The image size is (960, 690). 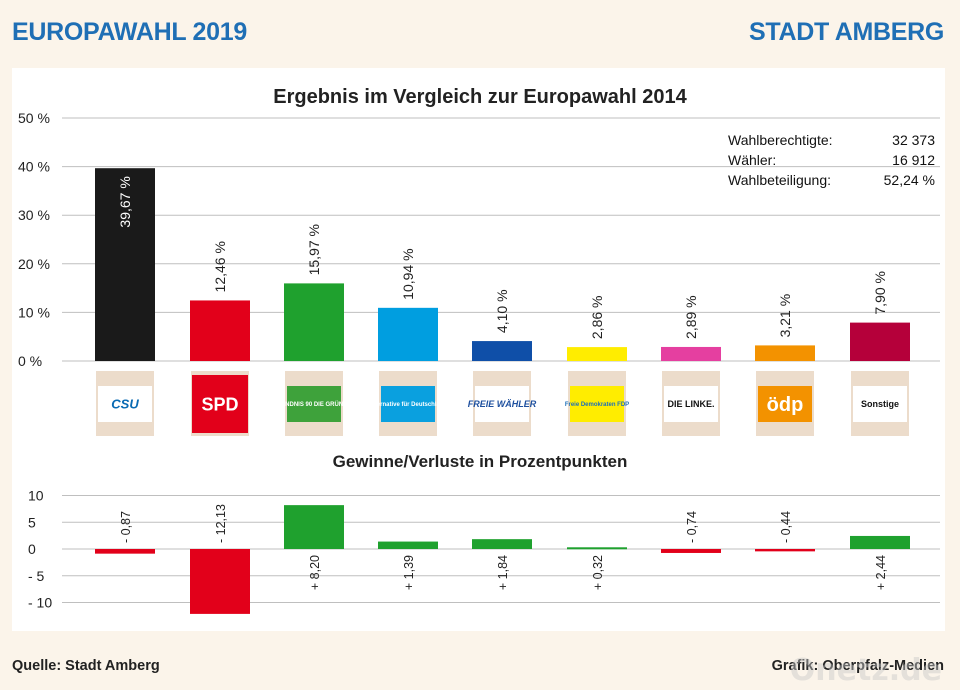 What do you see at coordinates (34, 312) in the screenshot?
I see `y-tick-label: 10 %` at bounding box center [34, 312].